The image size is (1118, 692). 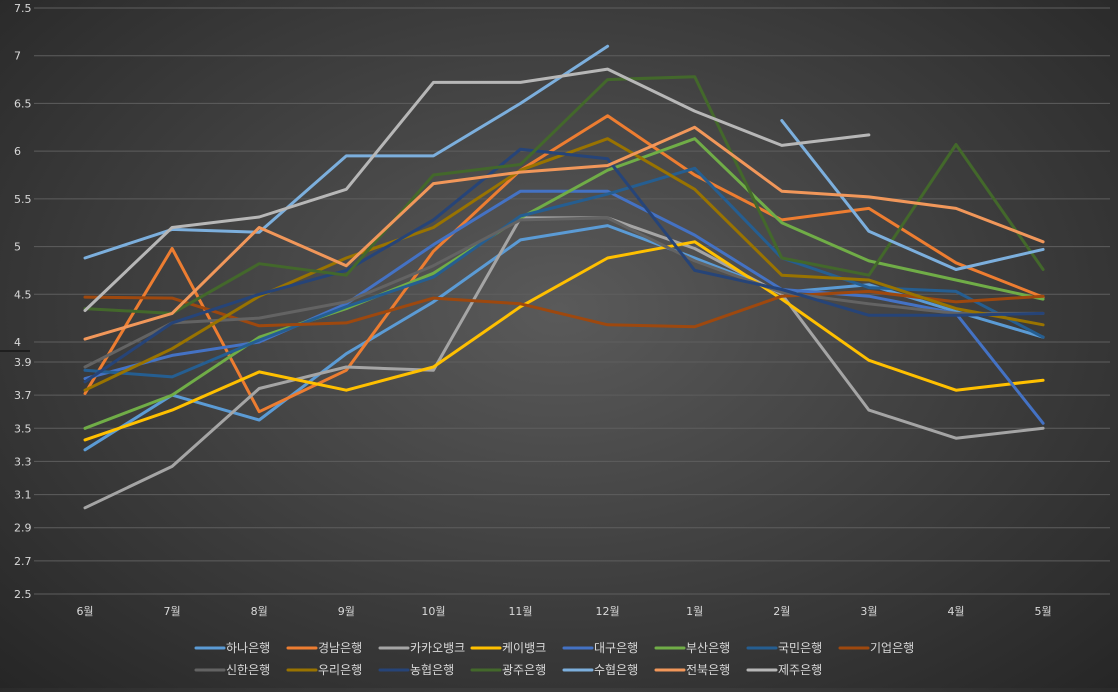 I want to click on y-tick-label: 3.1, so click(x=23, y=495).